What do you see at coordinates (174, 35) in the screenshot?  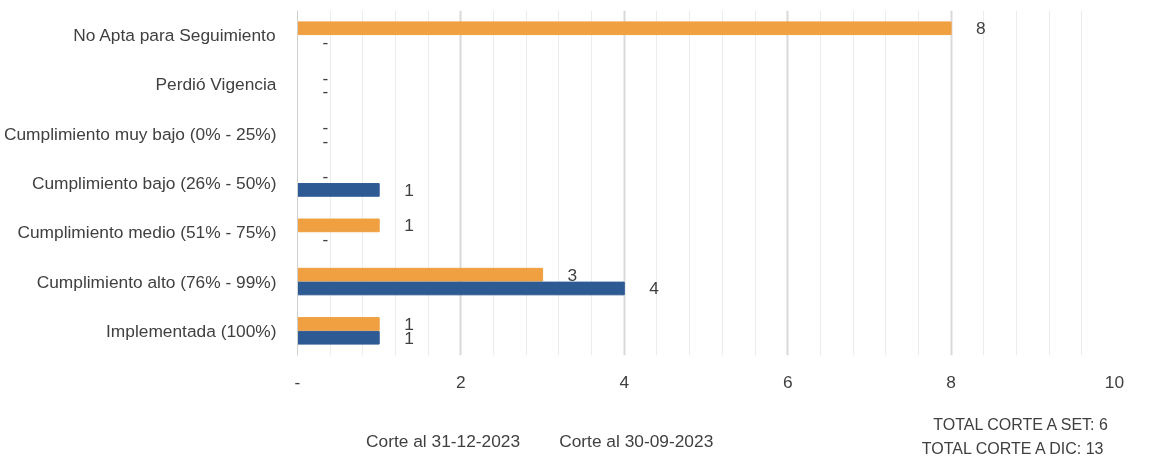 I see `y-tick-label: No Apta para Seguimiento` at bounding box center [174, 35].